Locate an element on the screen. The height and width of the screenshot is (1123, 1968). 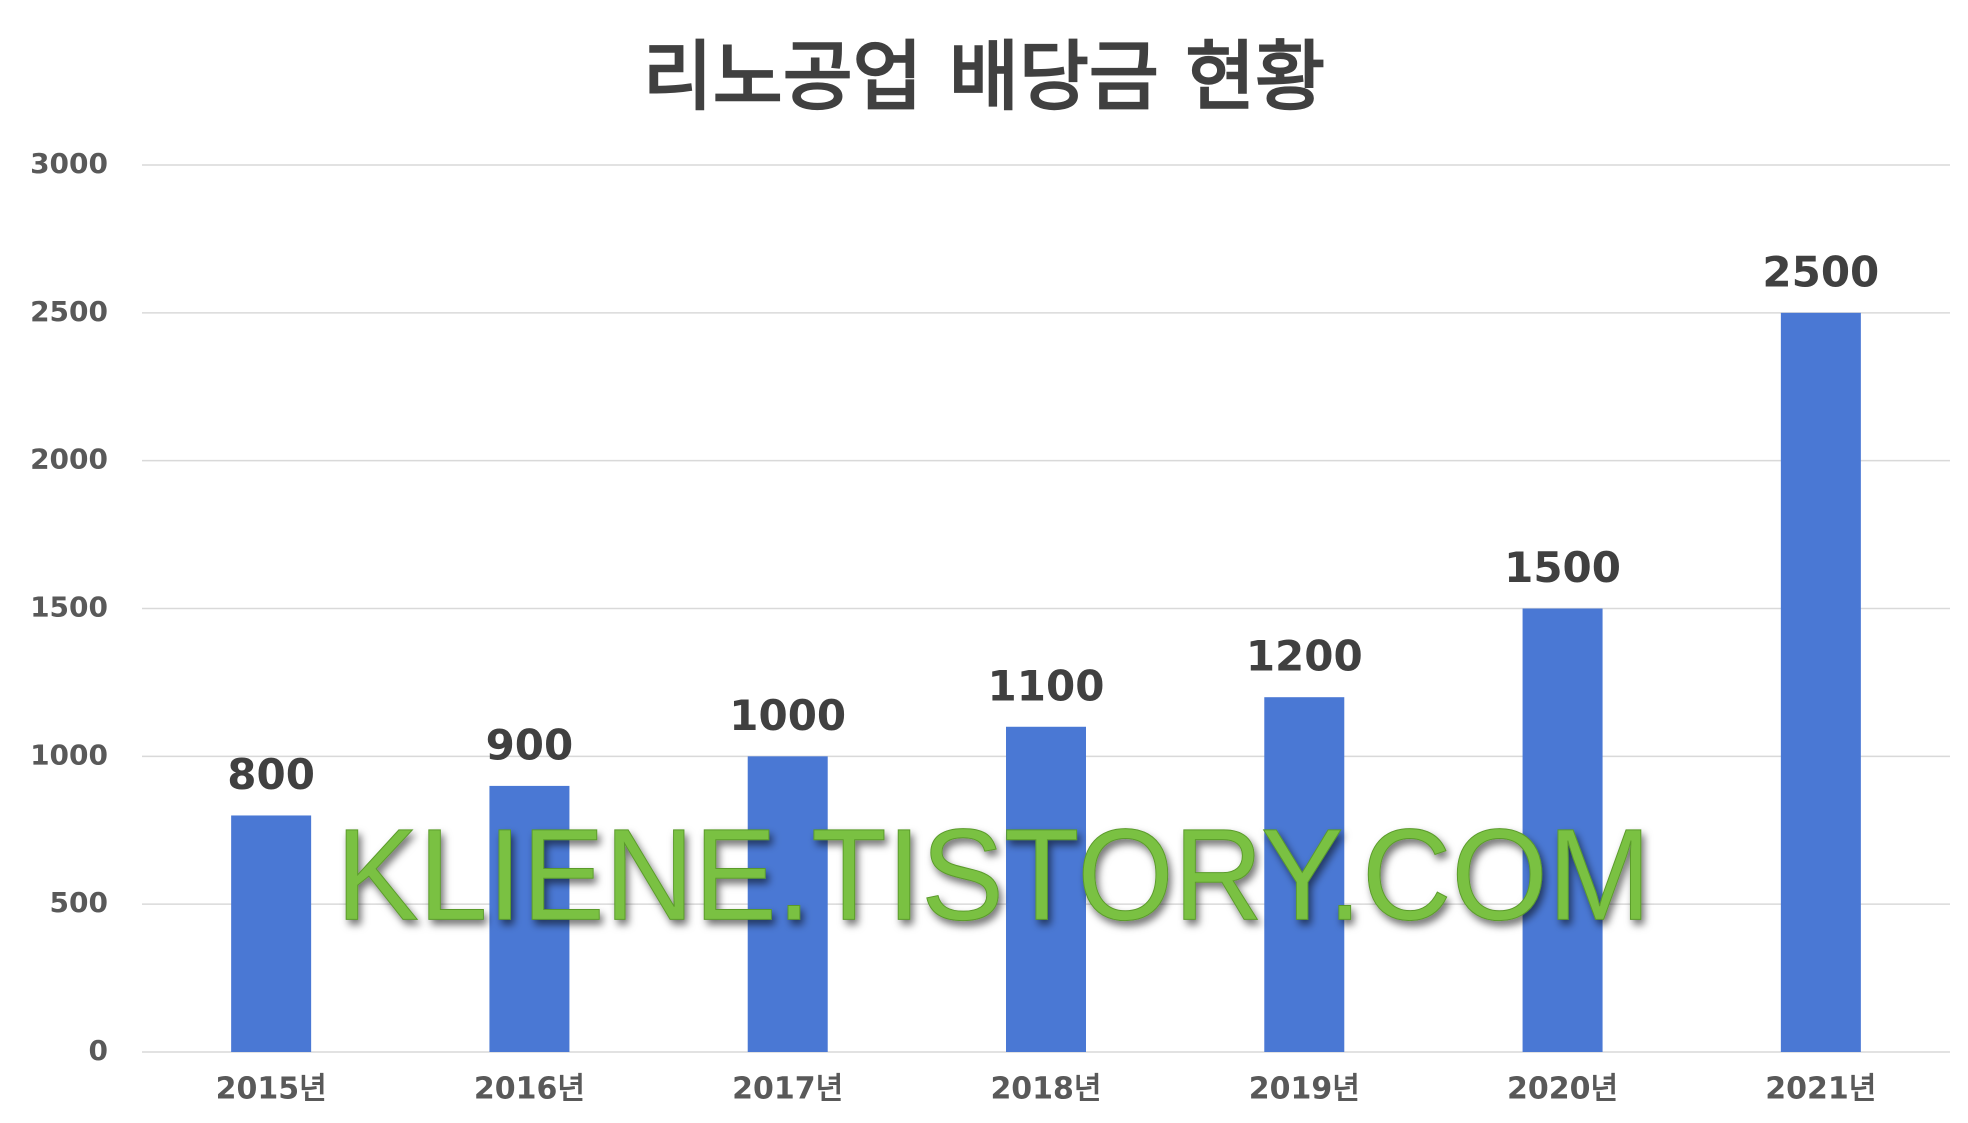
data-label: 1100 is located at coordinates (1046, 685).